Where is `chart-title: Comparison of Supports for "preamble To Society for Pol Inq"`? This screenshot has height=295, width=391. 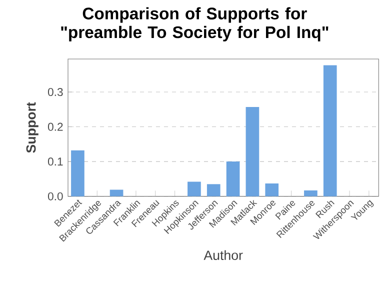 chart-title: Comparison of Supports for "preamble To Society for Pol Inq" is located at coordinates (194, 24).